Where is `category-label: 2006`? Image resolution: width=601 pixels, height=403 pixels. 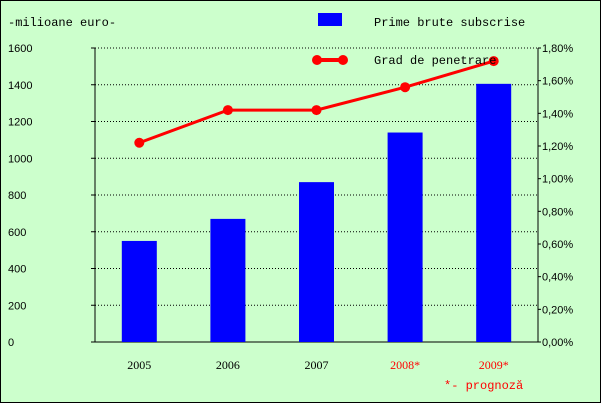
category-label: 2006 is located at coordinates (228, 365).